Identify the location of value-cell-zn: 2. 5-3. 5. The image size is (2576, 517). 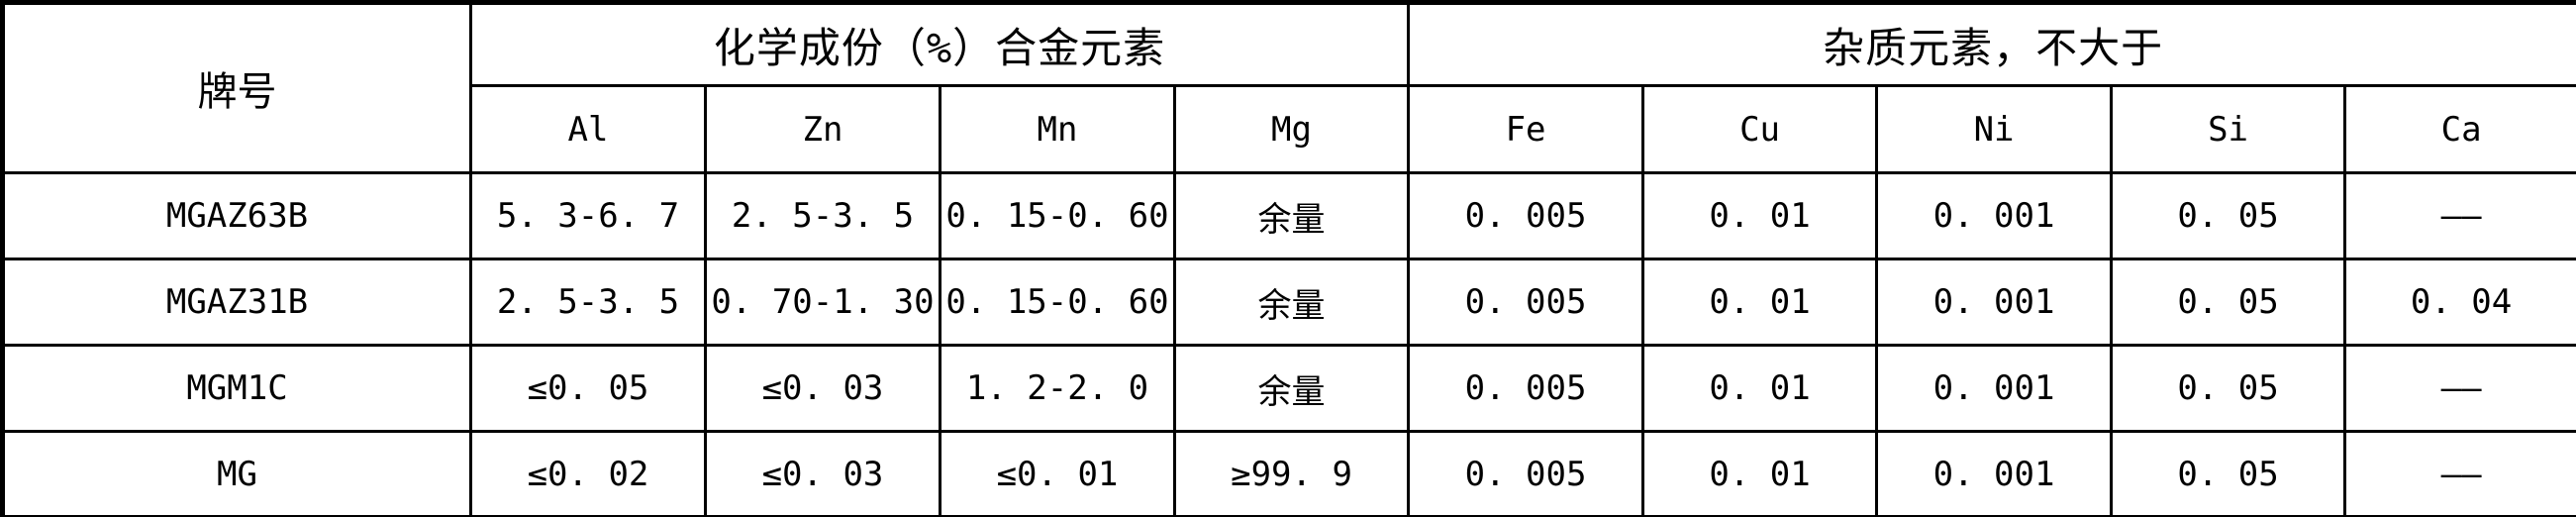
(822, 216).